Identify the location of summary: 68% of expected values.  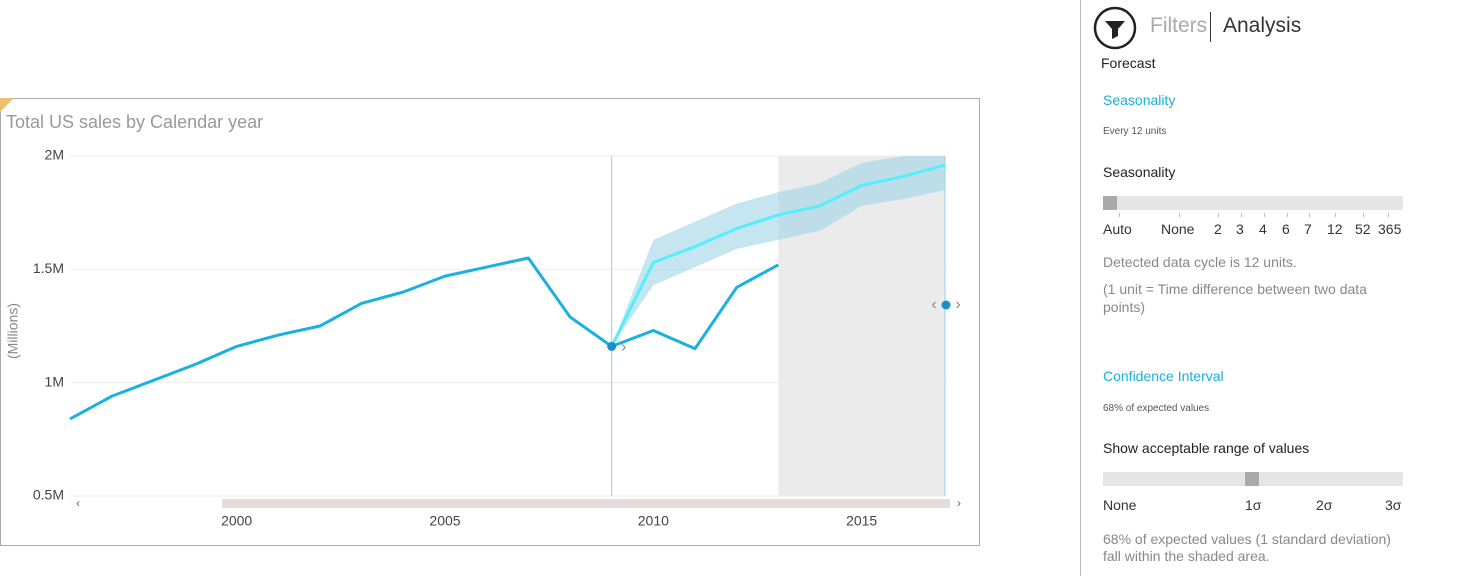
(1156, 408).